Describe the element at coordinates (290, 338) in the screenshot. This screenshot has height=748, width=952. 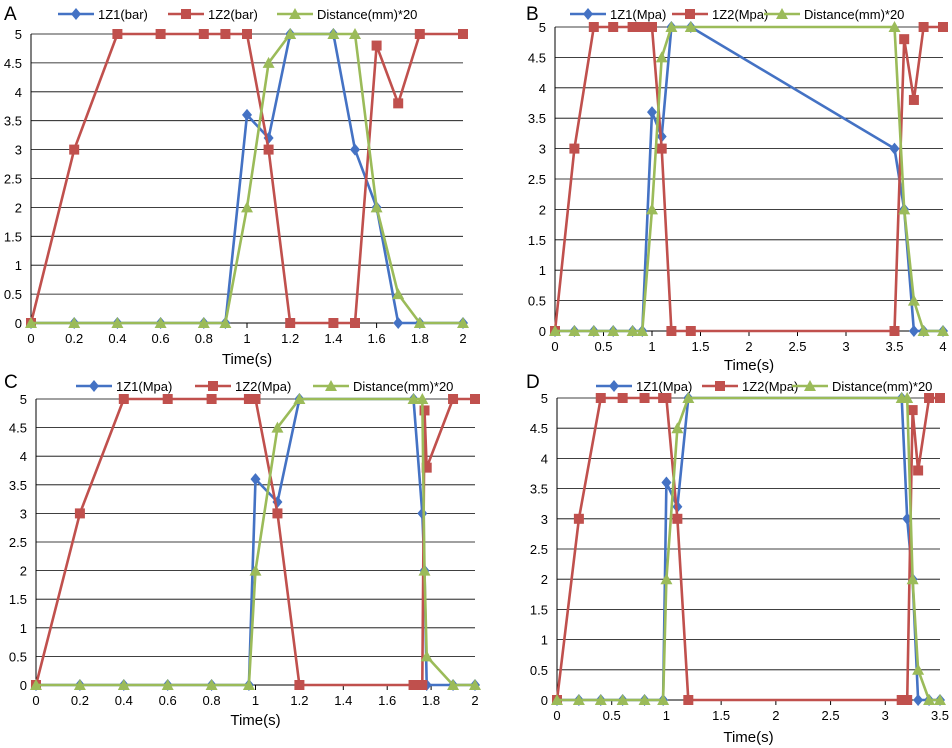
I see `x-tick-label: 1.2` at that location.